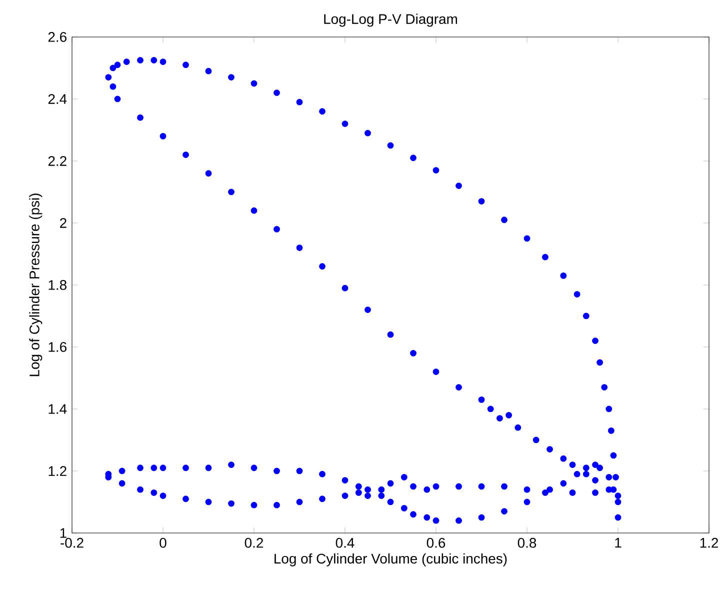  What do you see at coordinates (436, 543) in the screenshot?
I see `x-tick-label: 0.6` at bounding box center [436, 543].